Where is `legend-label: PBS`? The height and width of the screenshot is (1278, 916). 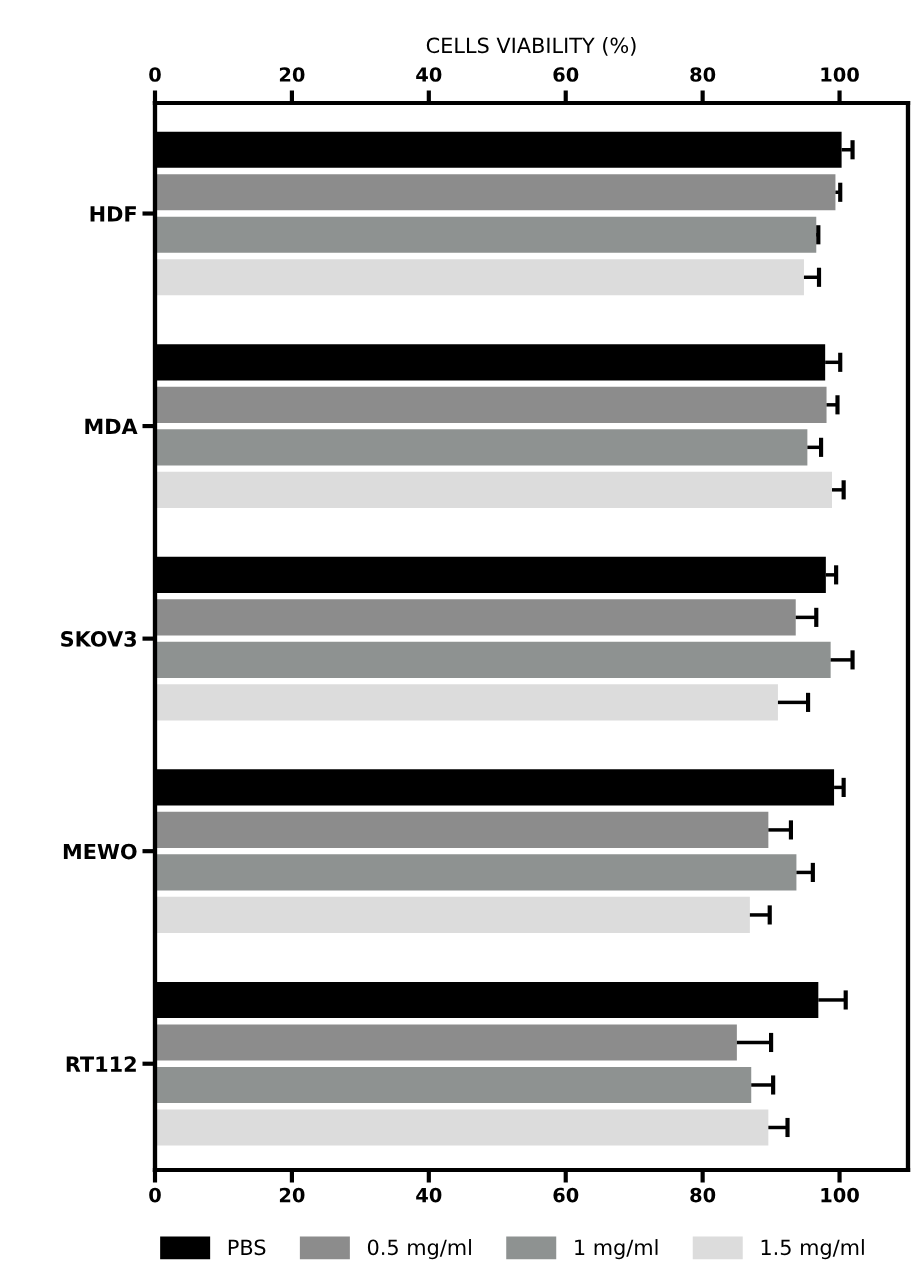
legend-label: PBS is located at coordinates (247, 1247).